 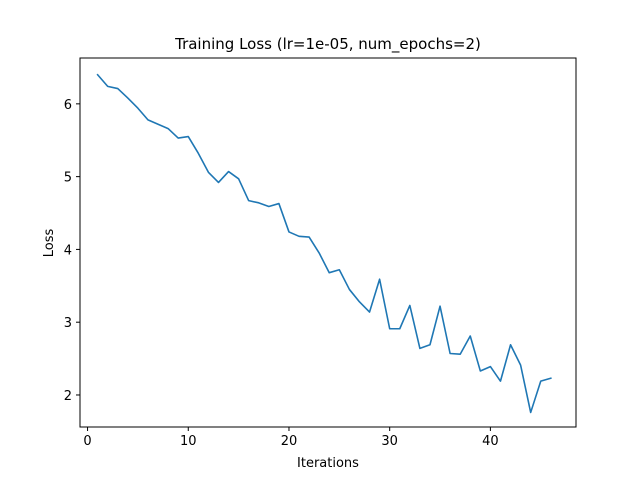 What do you see at coordinates (490, 441) in the screenshot?
I see `x-tick-label: 40` at bounding box center [490, 441].